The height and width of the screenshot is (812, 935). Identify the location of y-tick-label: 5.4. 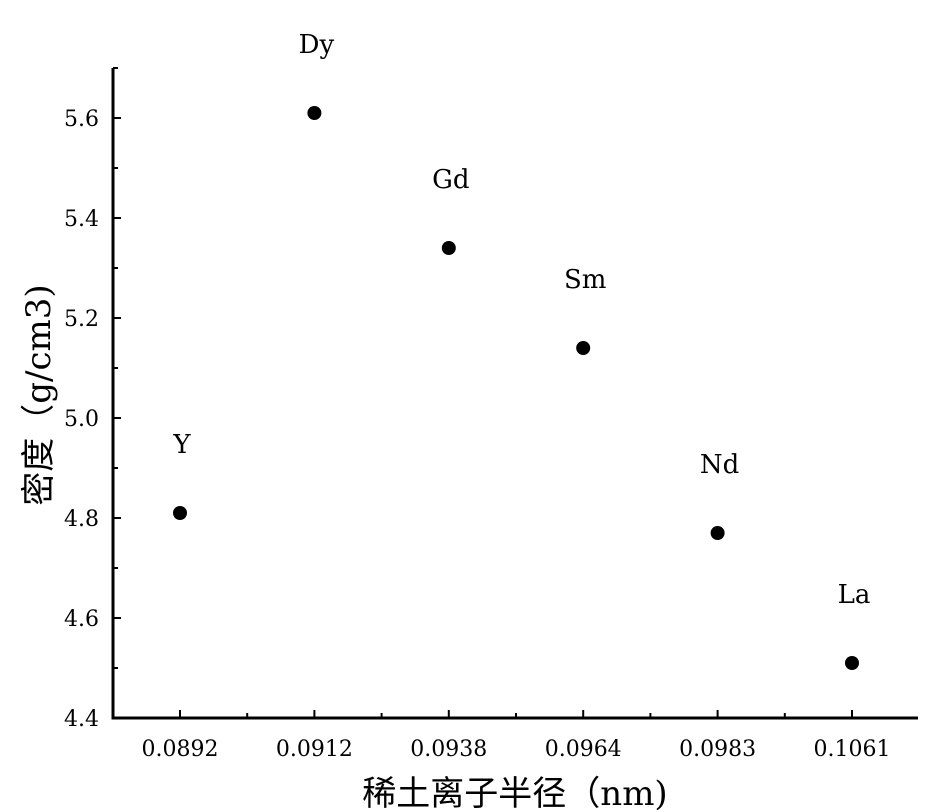
(81, 219).